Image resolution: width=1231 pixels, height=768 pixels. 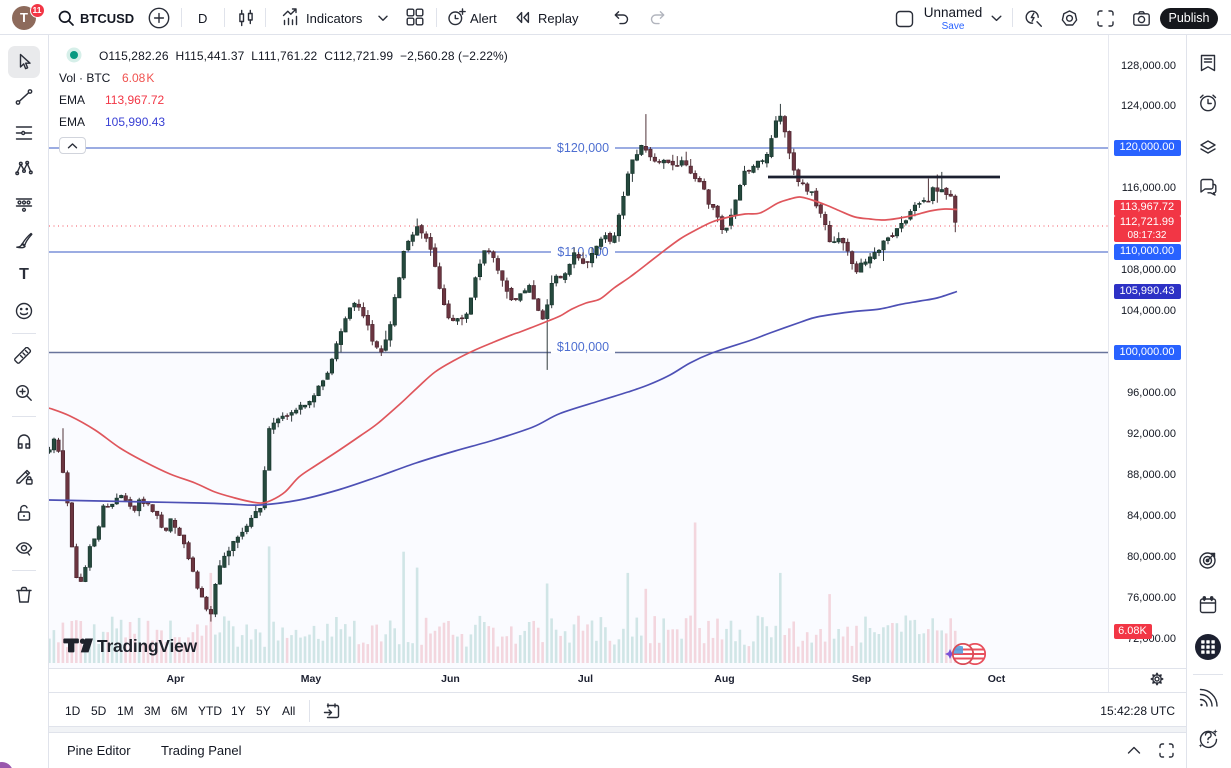 I want to click on svg-text: TradingView, so click(x=147, y=646).